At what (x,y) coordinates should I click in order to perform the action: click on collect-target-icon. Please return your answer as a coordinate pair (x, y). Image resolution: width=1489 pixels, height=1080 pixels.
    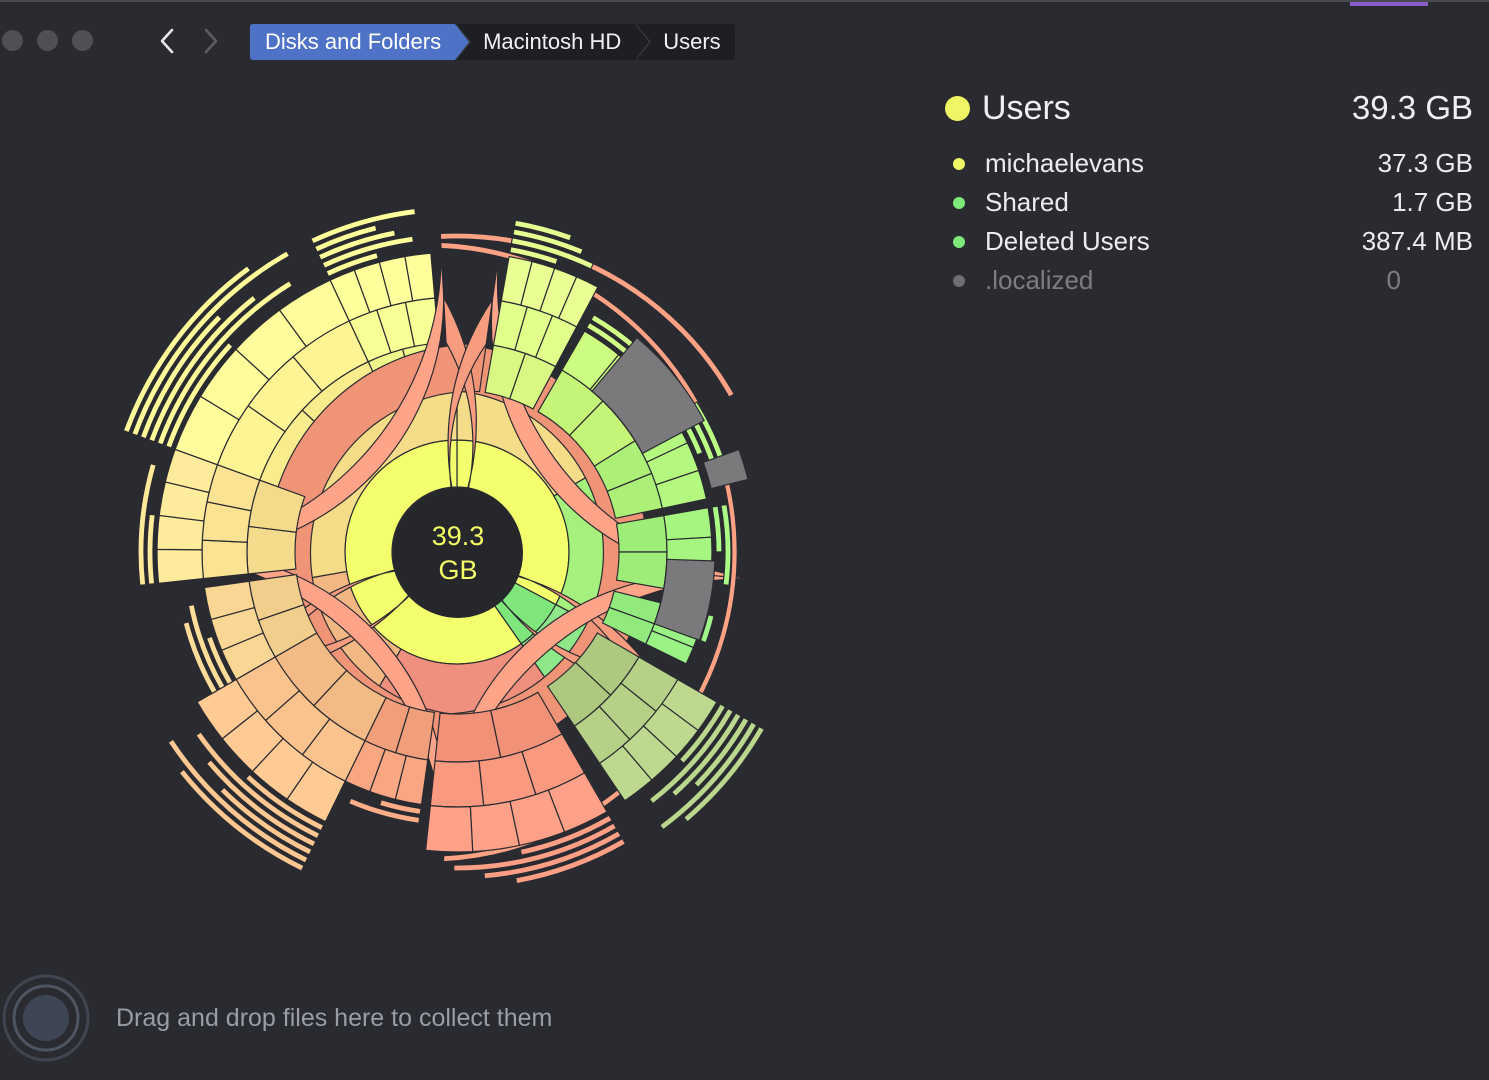
    Looking at the image, I should click on (46, 1018).